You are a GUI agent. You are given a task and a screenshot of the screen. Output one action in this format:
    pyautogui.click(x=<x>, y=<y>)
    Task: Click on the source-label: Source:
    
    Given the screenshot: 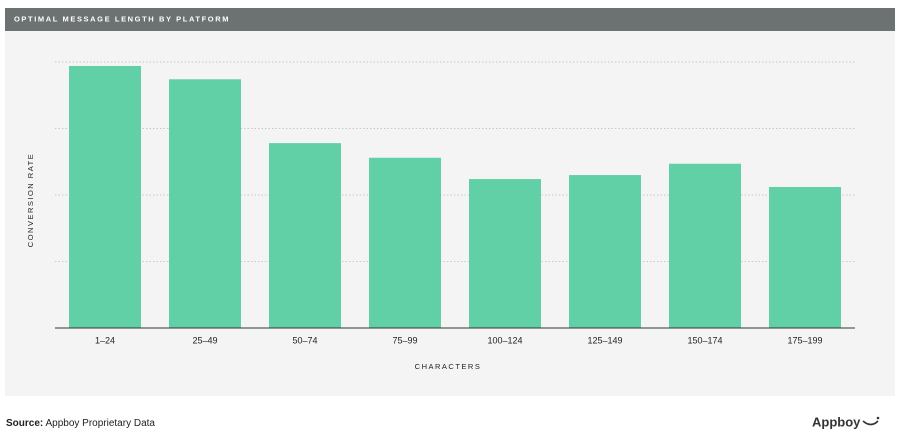 What is the action you would take?
    pyautogui.click(x=24, y=423)
    